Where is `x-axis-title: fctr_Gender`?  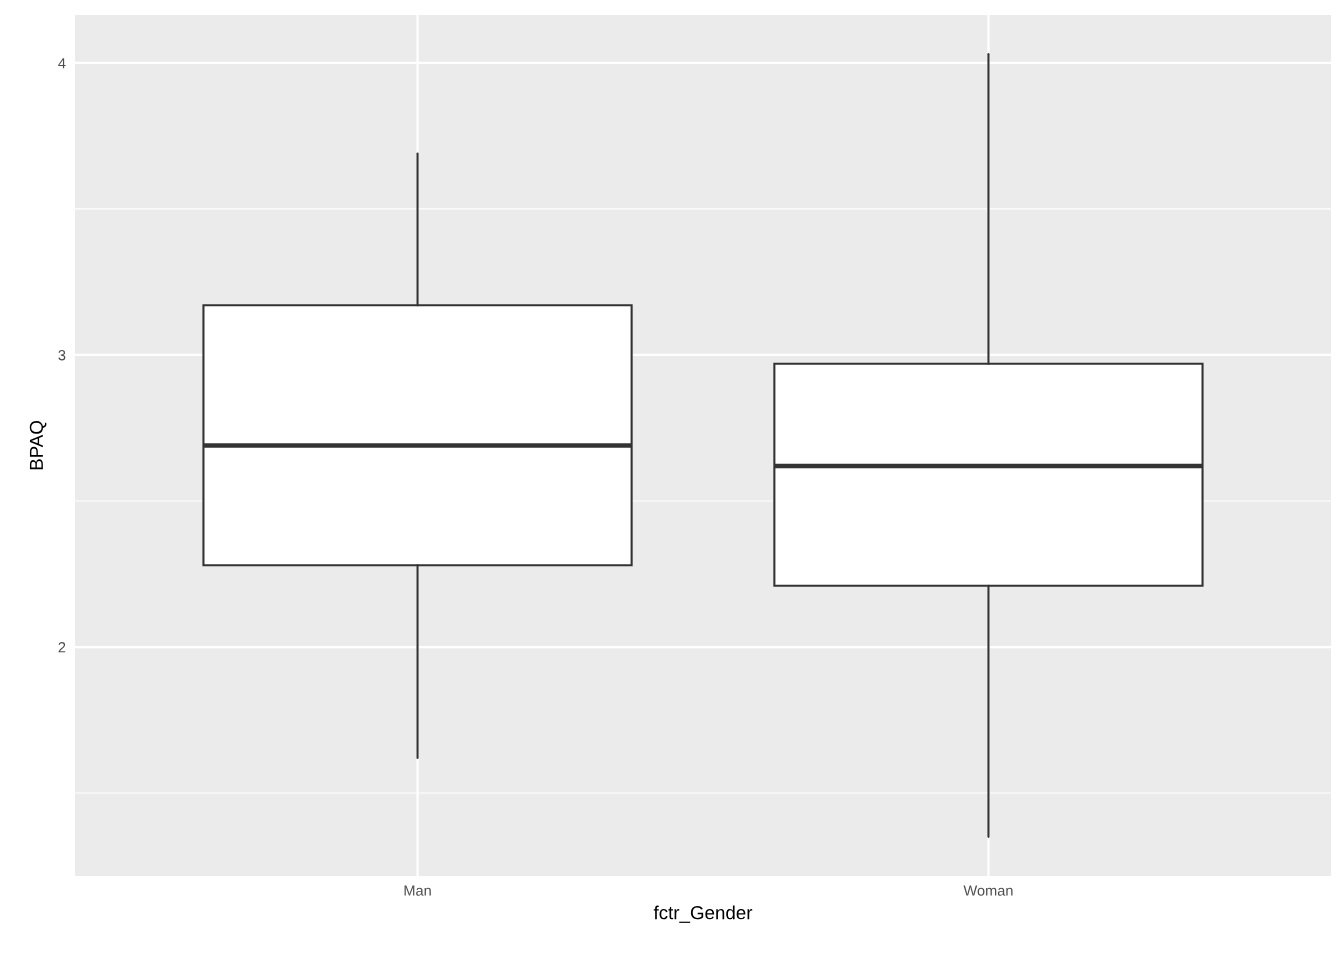 x-axis-title: fctr_Gender is located at coordinates (703, 914).